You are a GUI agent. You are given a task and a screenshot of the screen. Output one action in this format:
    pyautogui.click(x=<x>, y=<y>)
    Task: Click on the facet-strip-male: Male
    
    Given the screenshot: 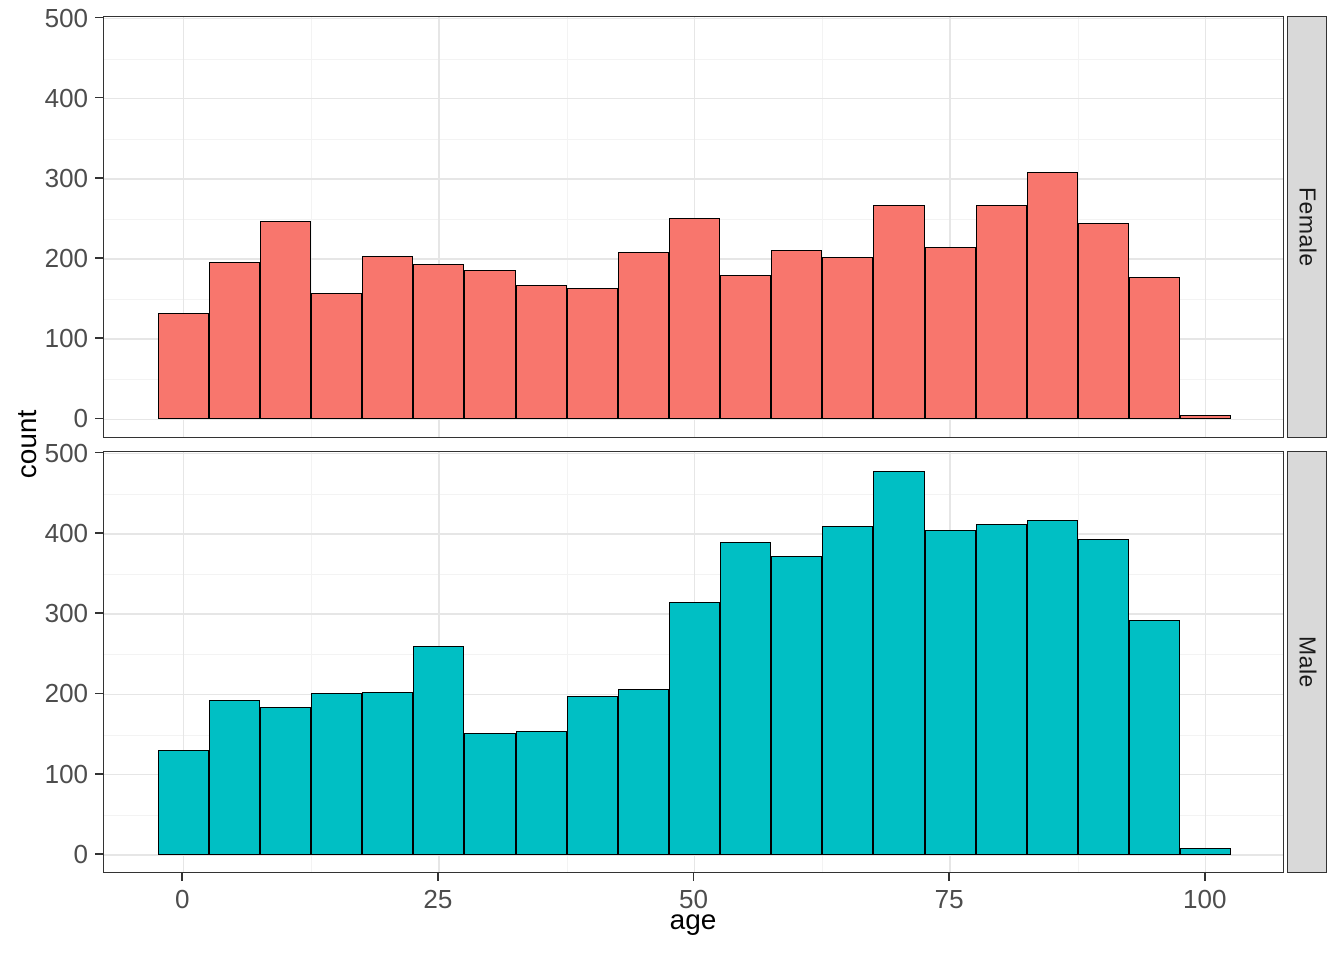 What is the action you would take?
    pyautogui.click(x=1307, y=662)
    